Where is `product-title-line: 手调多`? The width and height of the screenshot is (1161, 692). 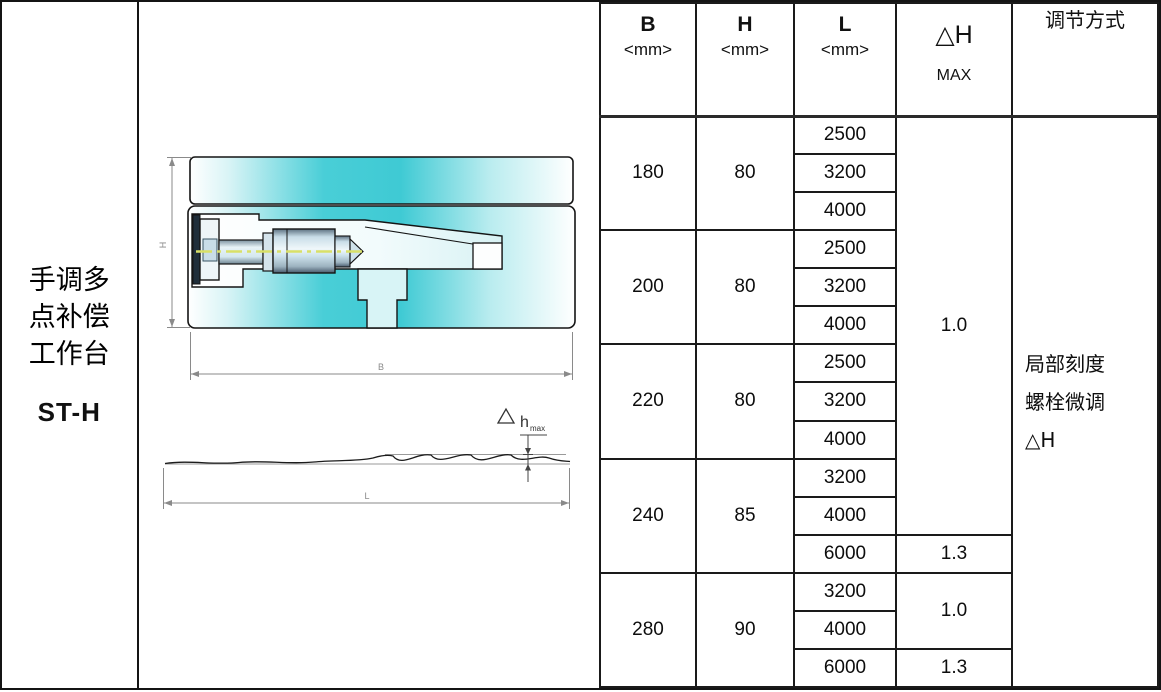
product-title-line: 手调多 is located at coordinates (69, 280).